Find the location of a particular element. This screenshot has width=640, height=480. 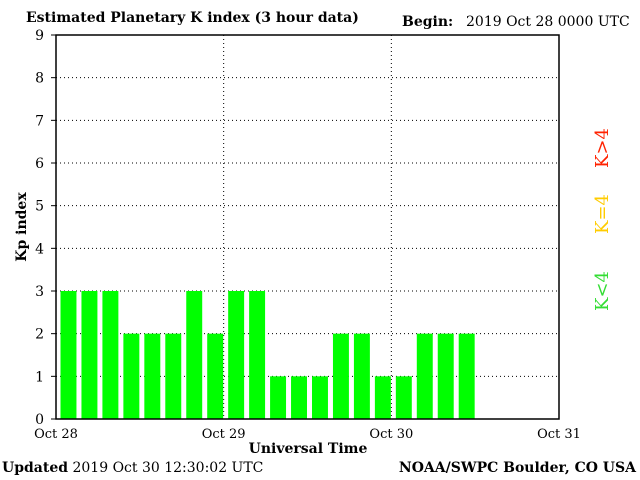

legend-k-eq-4: K=4 is located at coordinates (602, 214).